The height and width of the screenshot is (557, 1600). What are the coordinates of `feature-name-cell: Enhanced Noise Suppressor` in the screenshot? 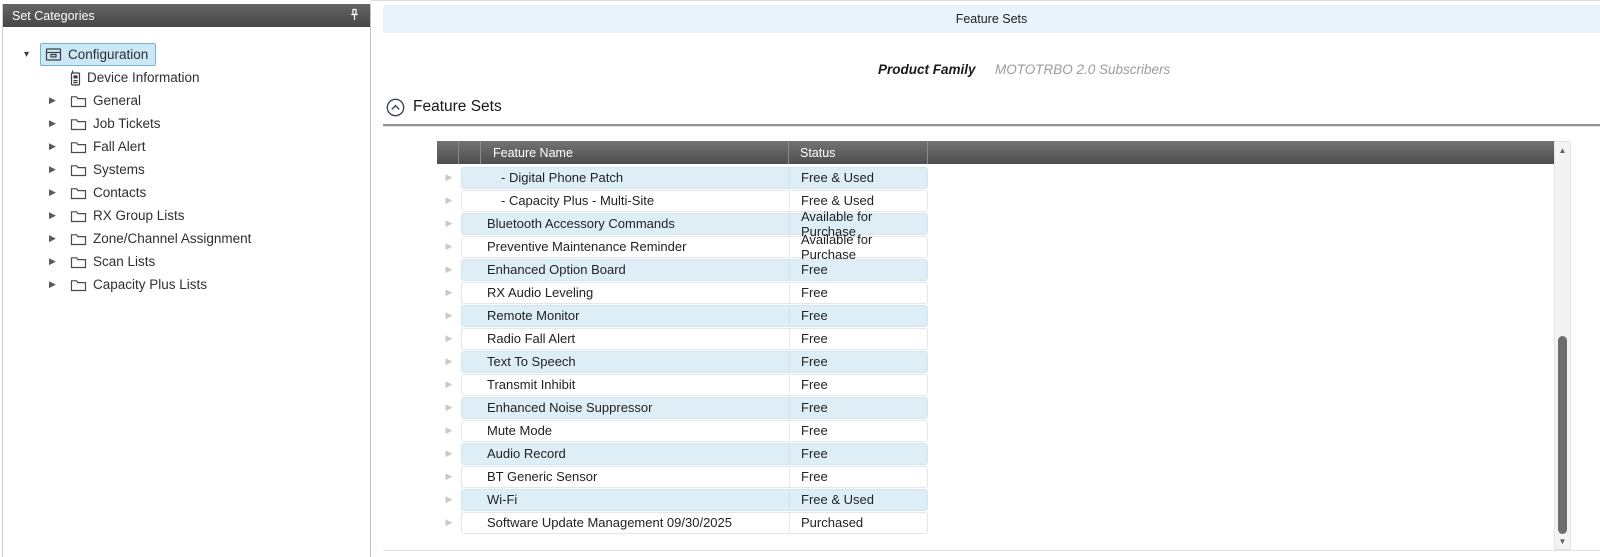 It's located at (570, 407).